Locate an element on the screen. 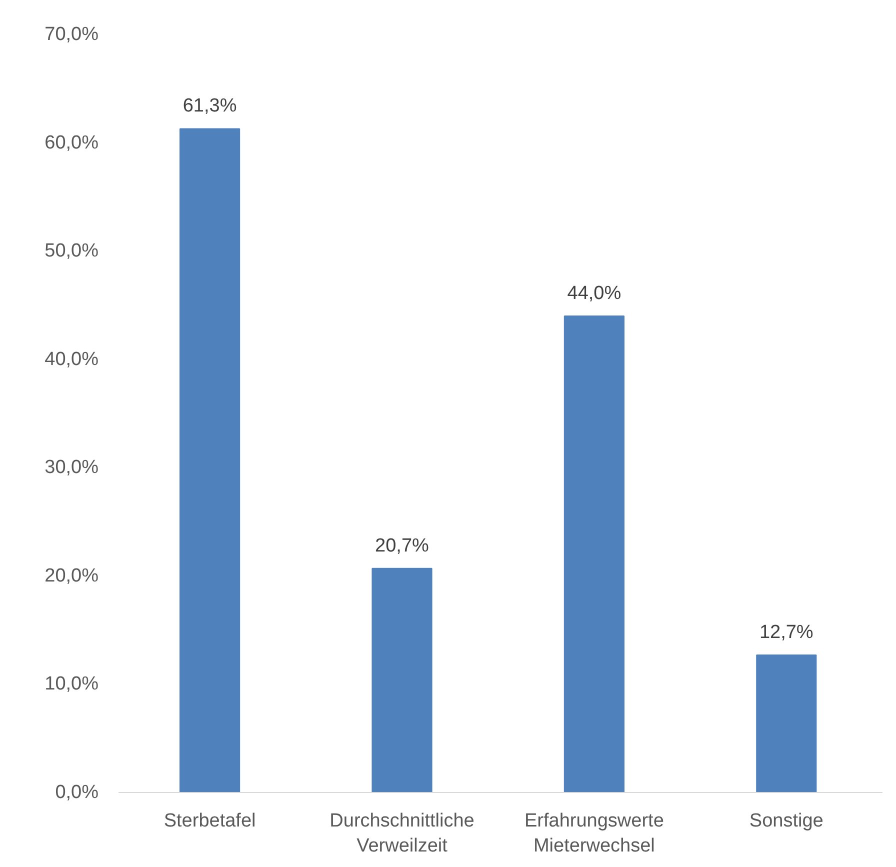  data-label: 44,0% is located at coordinates (594, 293).